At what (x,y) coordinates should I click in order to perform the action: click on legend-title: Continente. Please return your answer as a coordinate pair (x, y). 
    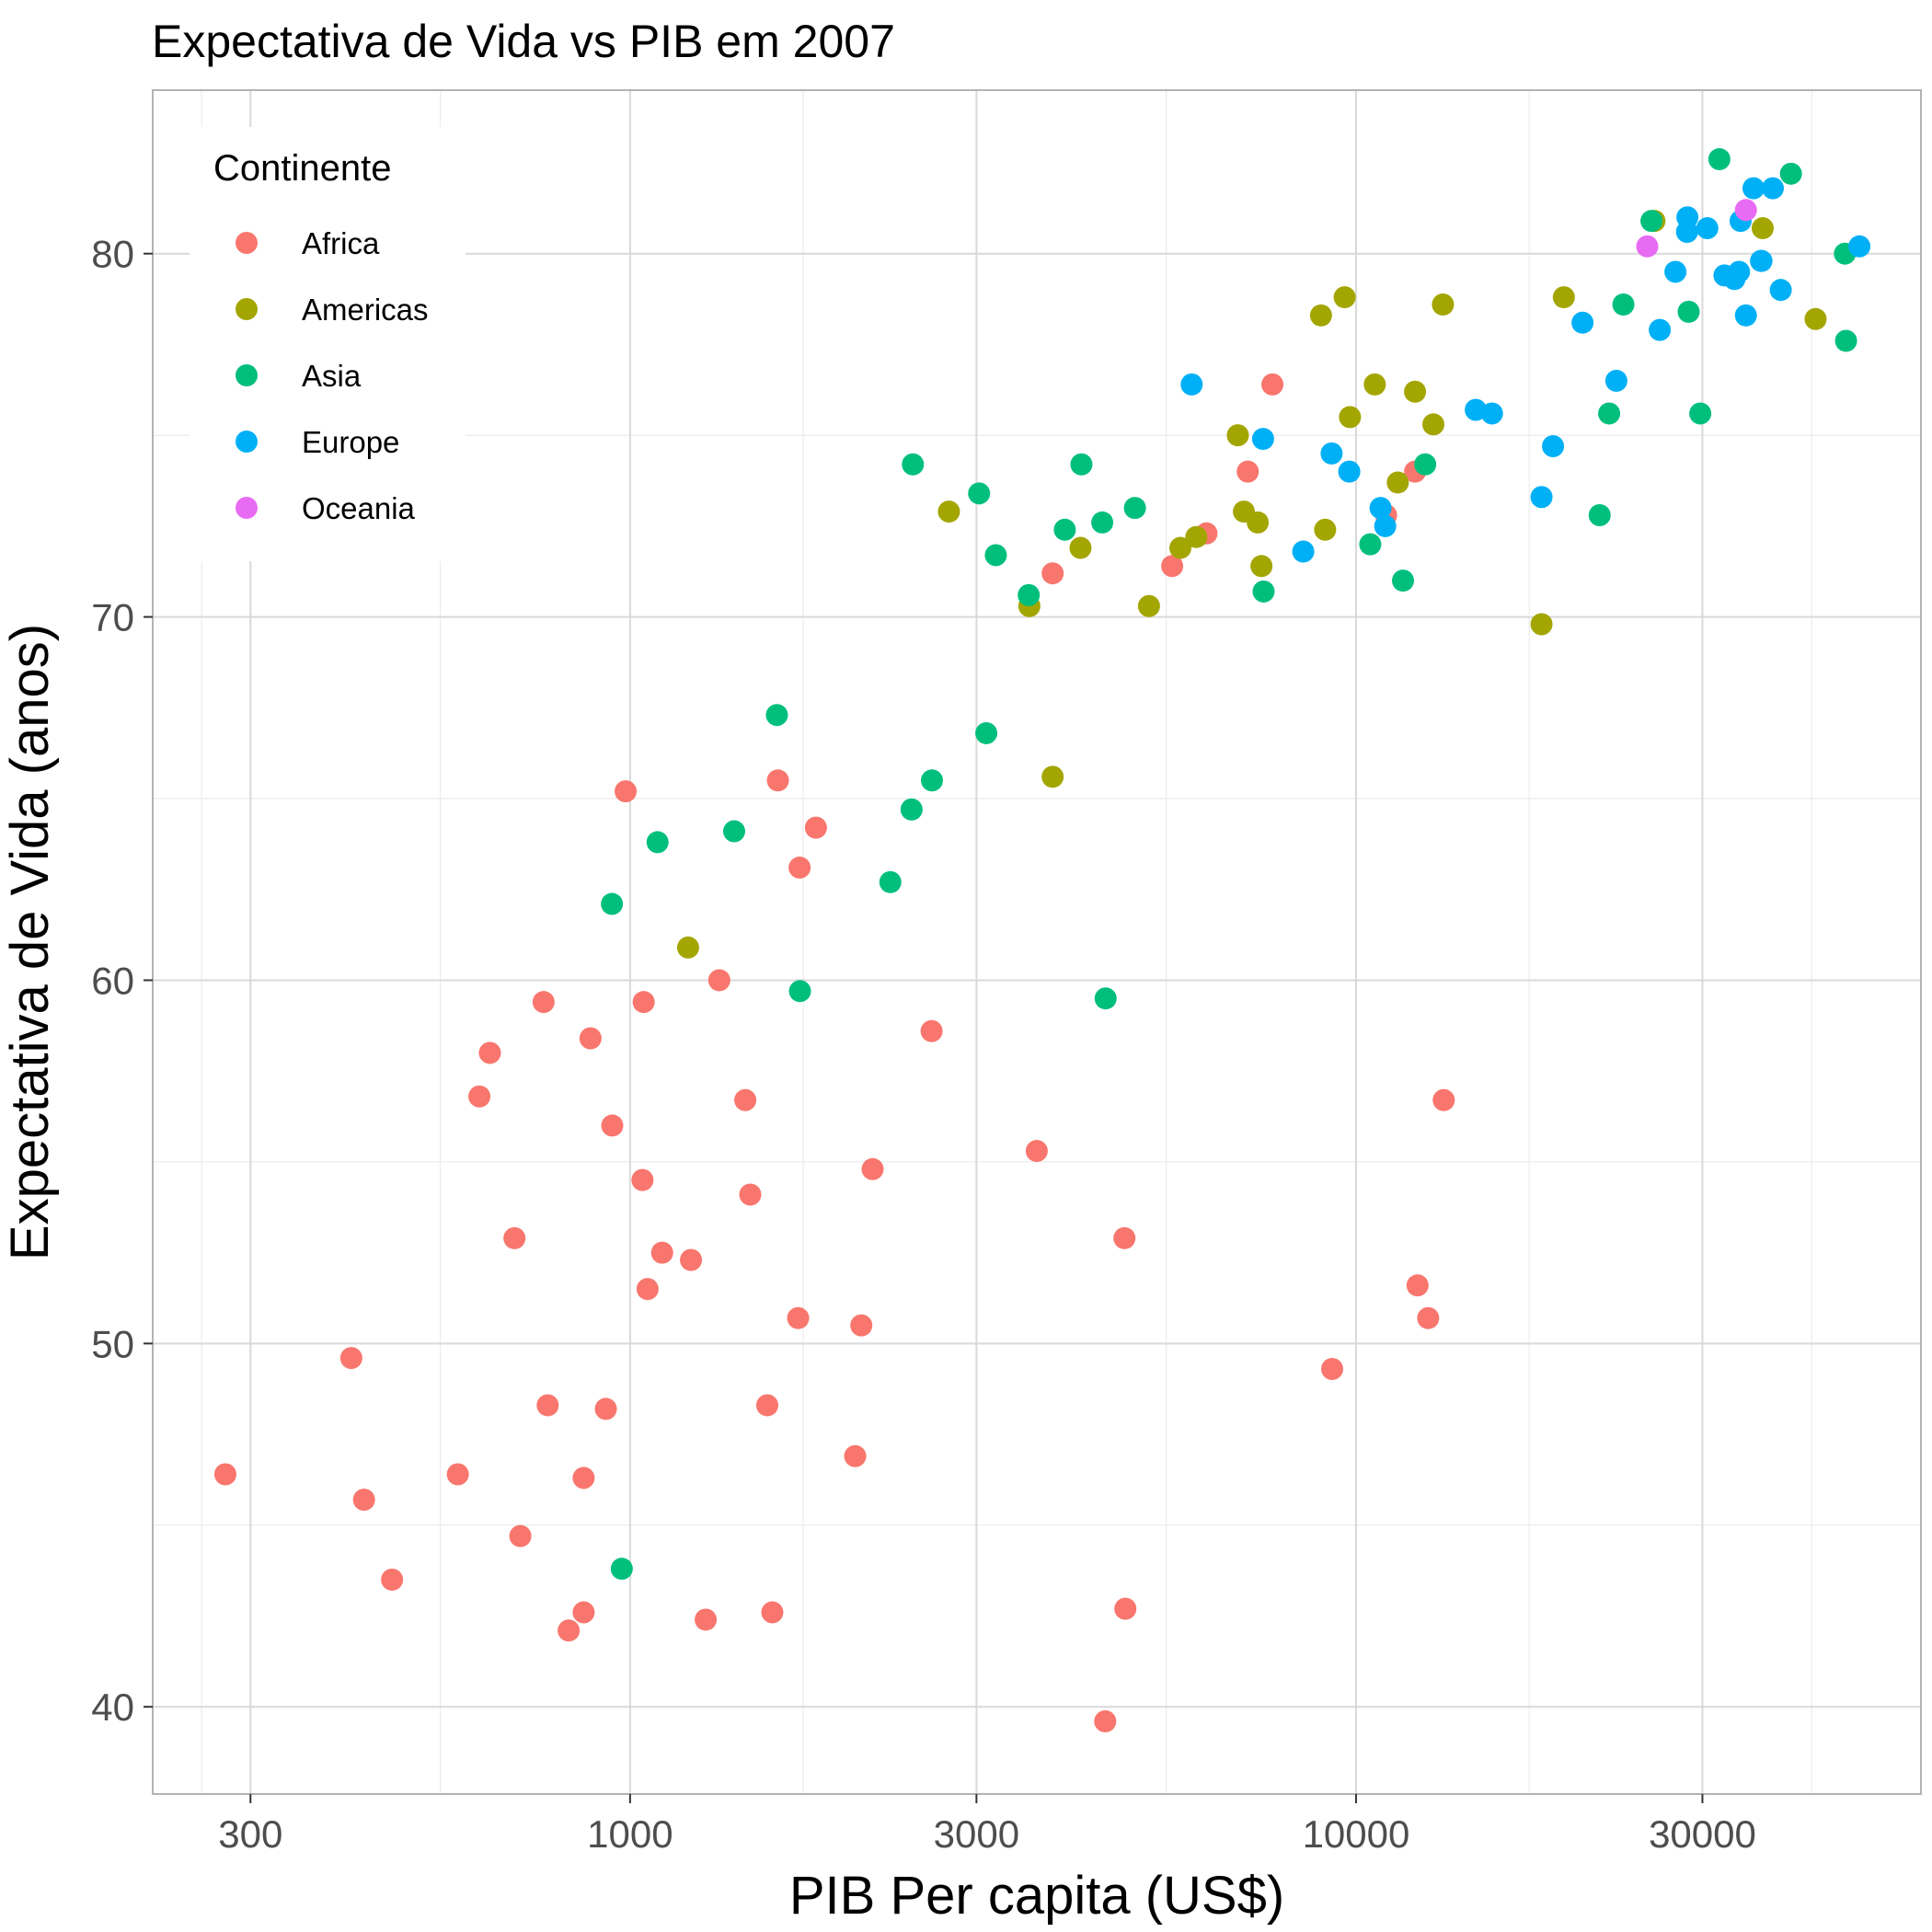
    Looking at the image, I should click on (302, 168).